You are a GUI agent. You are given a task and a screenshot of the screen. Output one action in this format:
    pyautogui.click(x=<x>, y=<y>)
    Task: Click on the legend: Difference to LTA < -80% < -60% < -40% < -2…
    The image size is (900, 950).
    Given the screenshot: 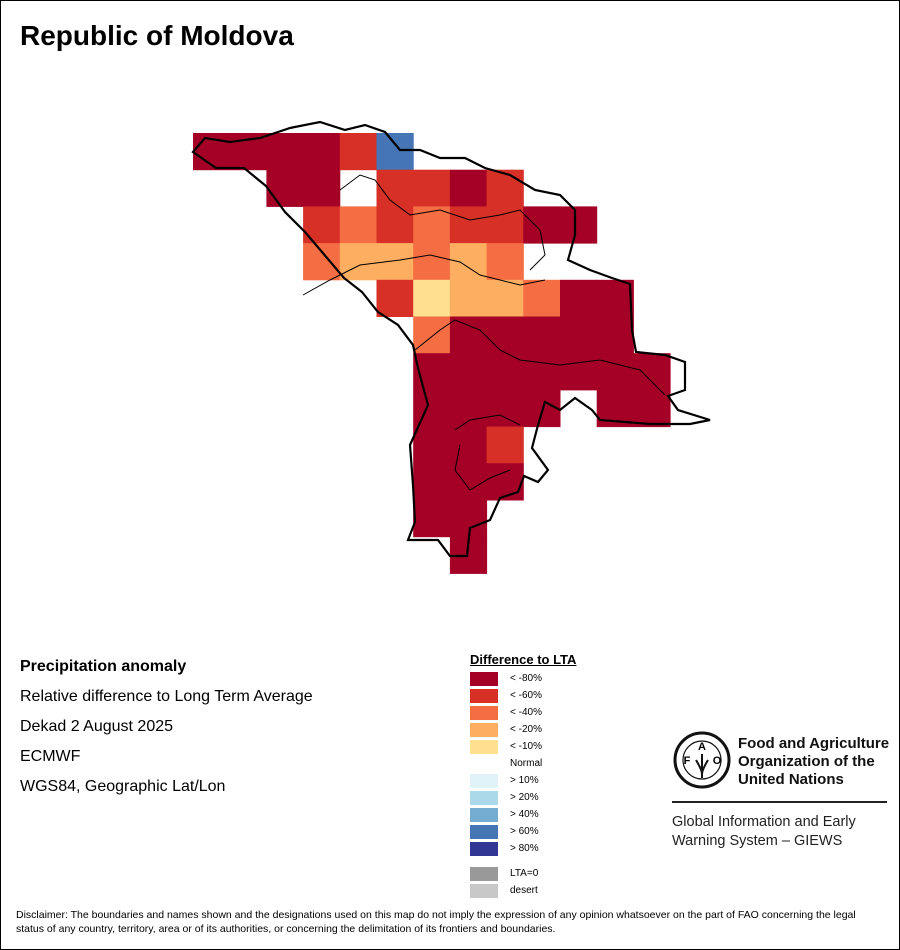 What is the action you would take?
    pyautogui.click(x=523, y=775)
    